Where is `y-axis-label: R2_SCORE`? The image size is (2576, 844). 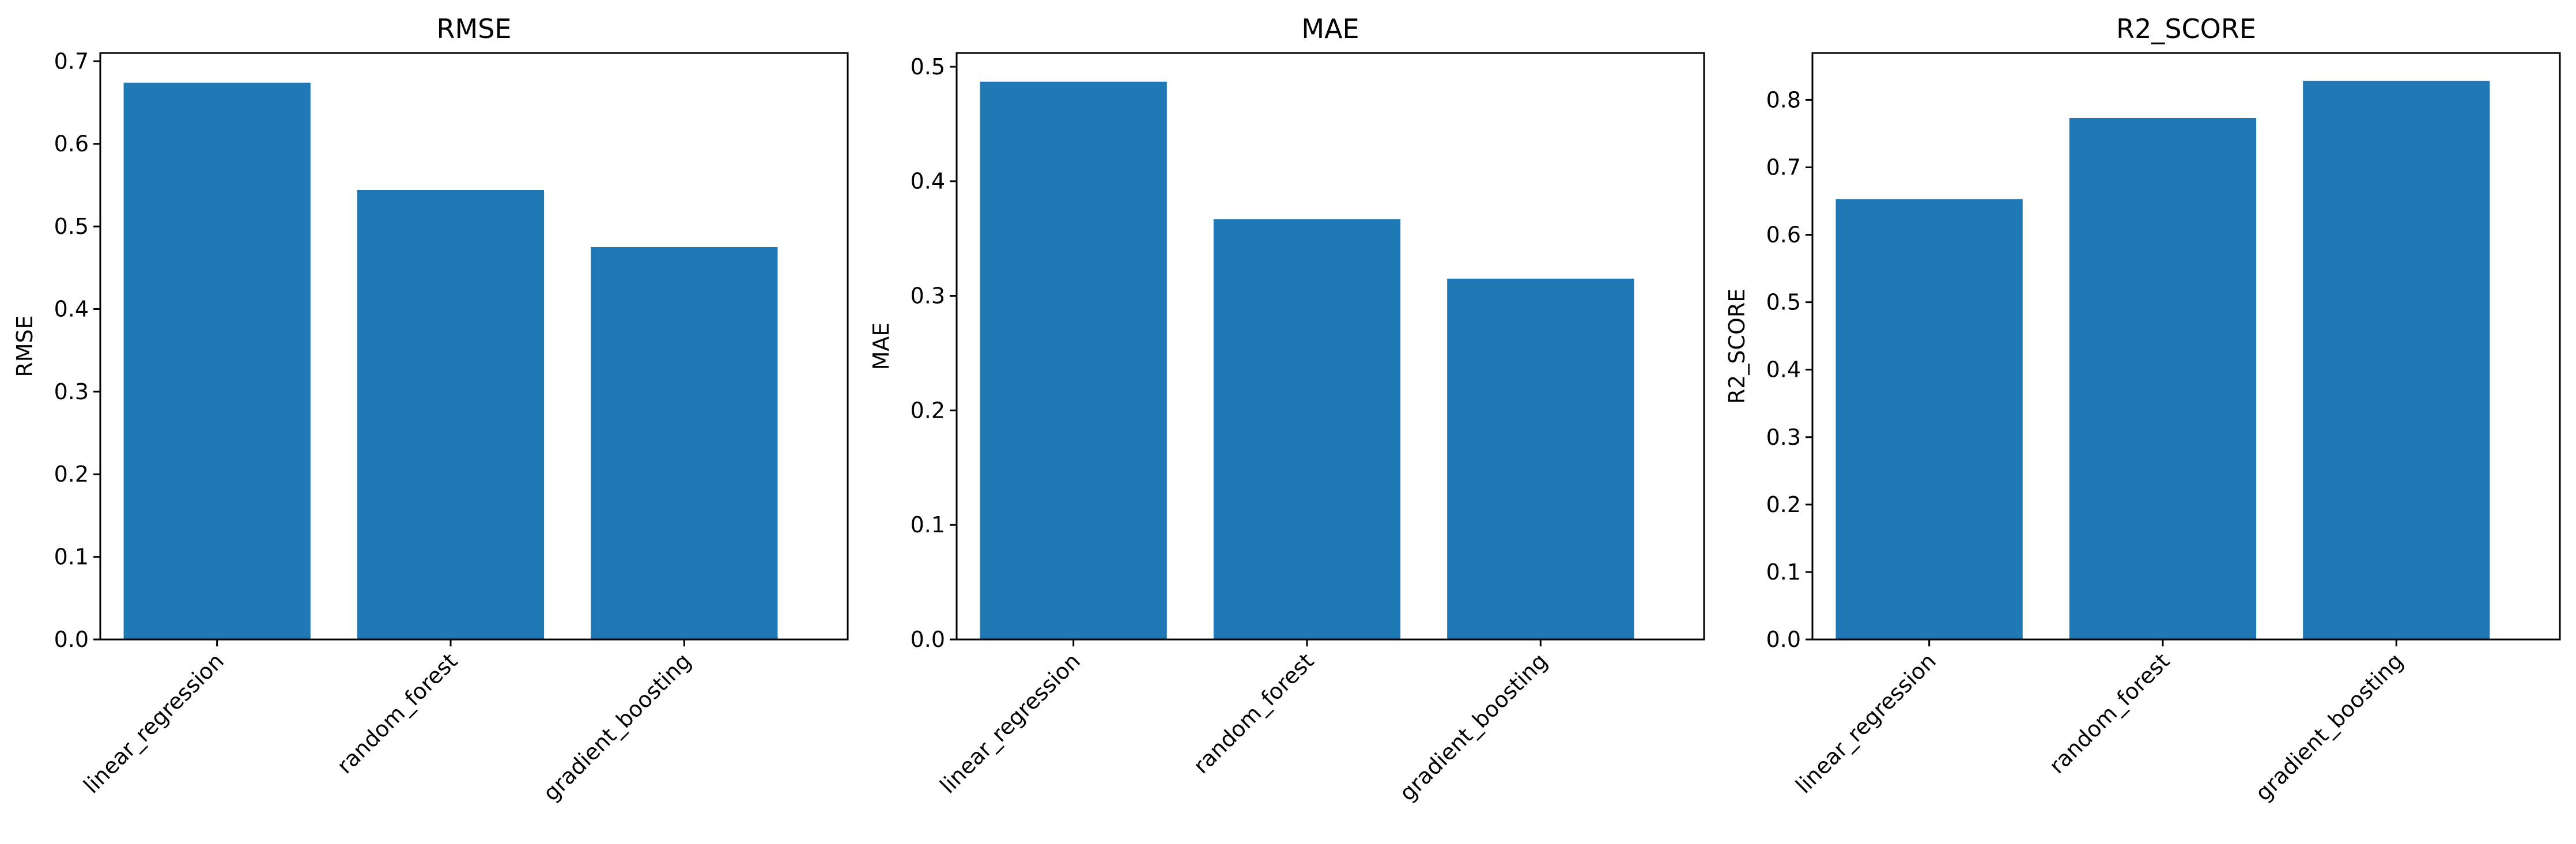 y-axis-label: R2_SCORE is located at coordinates (1737, 346).